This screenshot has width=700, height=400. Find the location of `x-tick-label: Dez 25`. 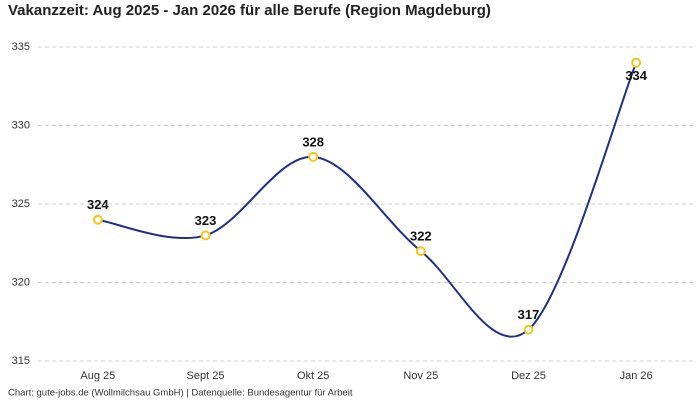

x-tick-label: Dez 25 is located at coordinates (528, 376).